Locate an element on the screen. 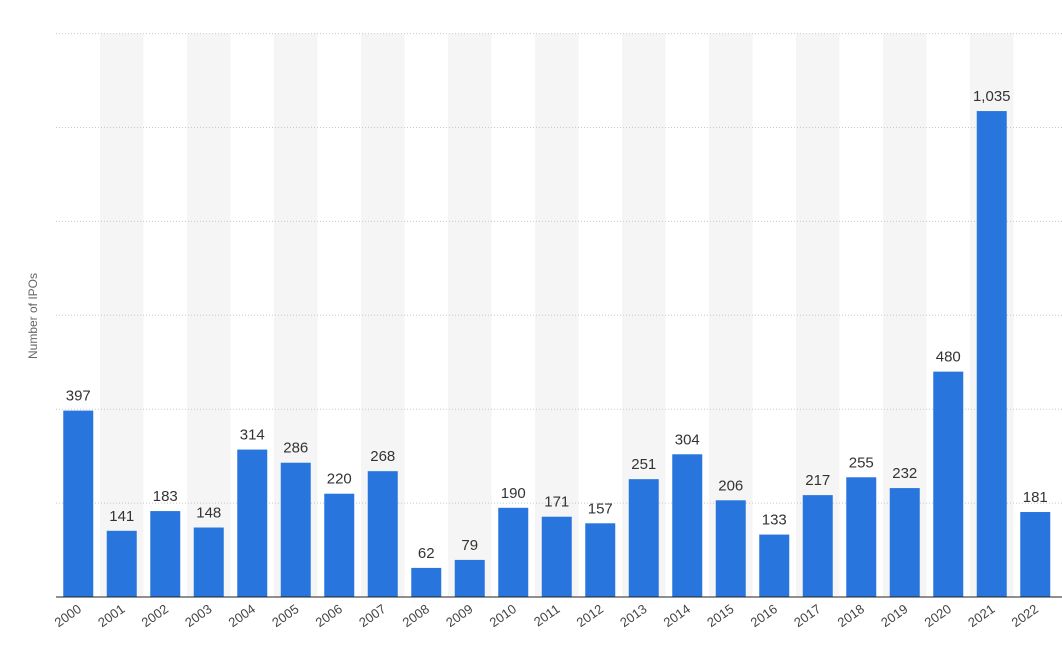  bar-2018 is located at coordinates (861, 537).